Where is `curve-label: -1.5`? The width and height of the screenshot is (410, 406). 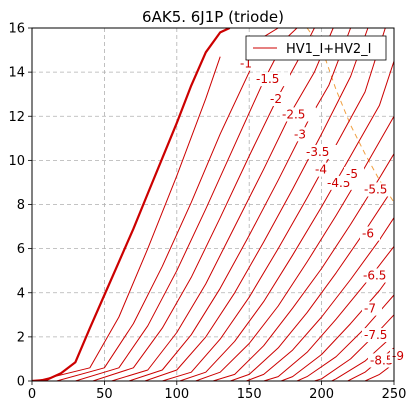 curve-label: -1.5 is located at coordinates (267, 79).